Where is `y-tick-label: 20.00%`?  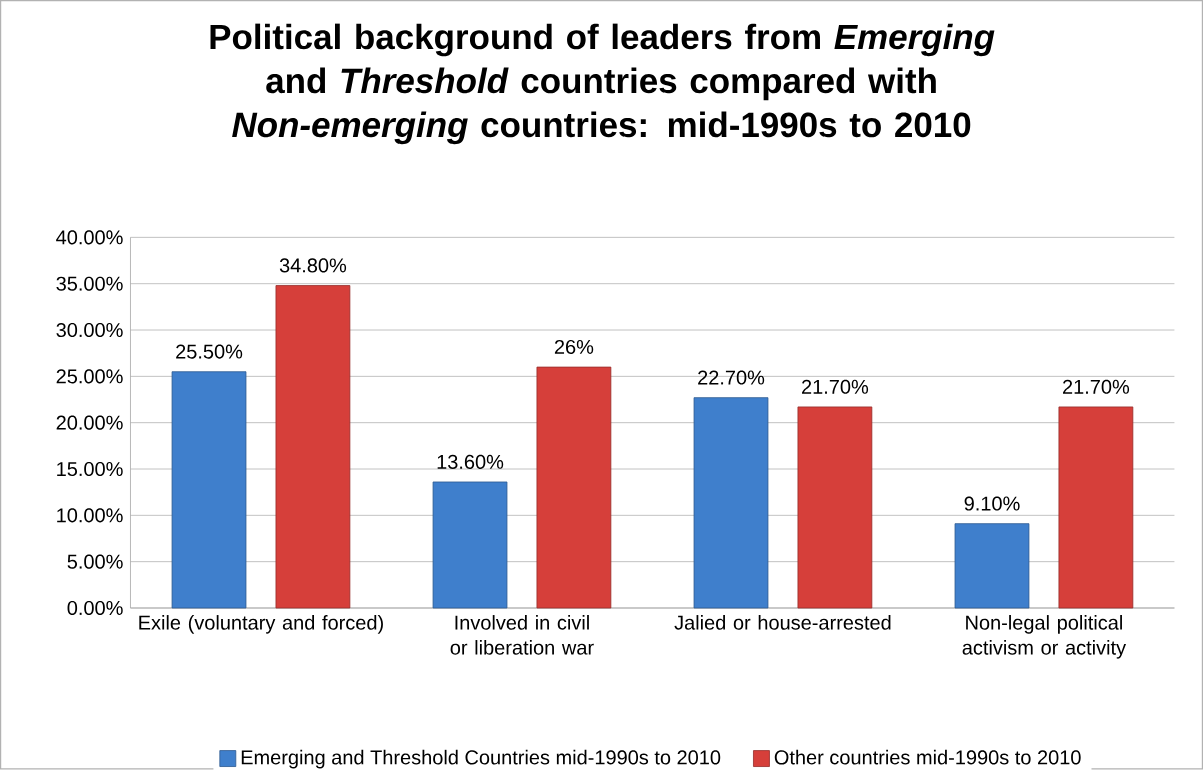
y-tick-label: 20.00% is located at coordinates (89, 422).